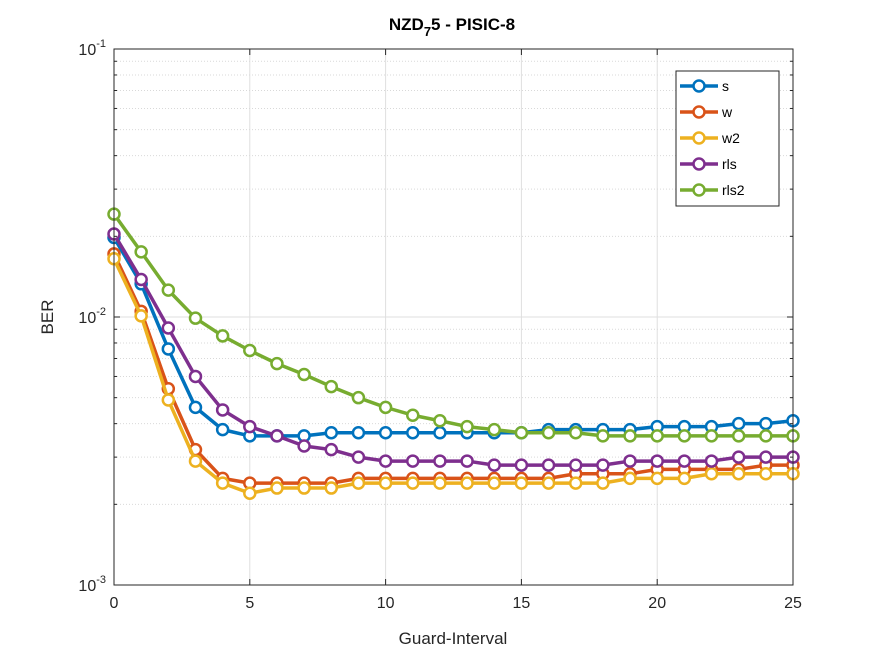 This screenshot has height=656, width=875. Describe the element at coordinates (729, 164) in the screenshot. I see `legend-label-rls: rls` at that location.